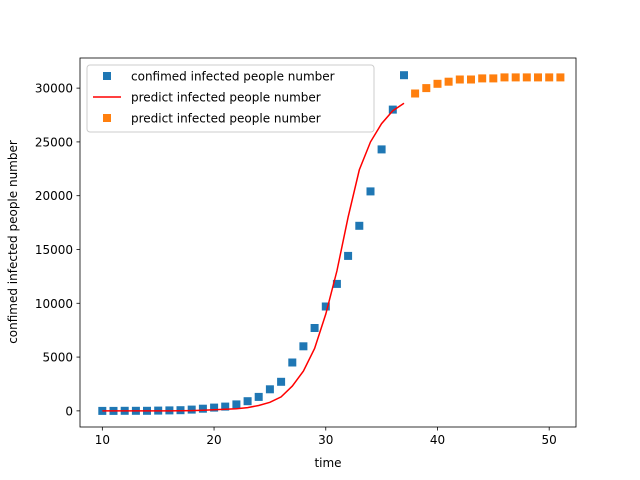  I want to click on y-tick-label: 20000, so click(54, 196).